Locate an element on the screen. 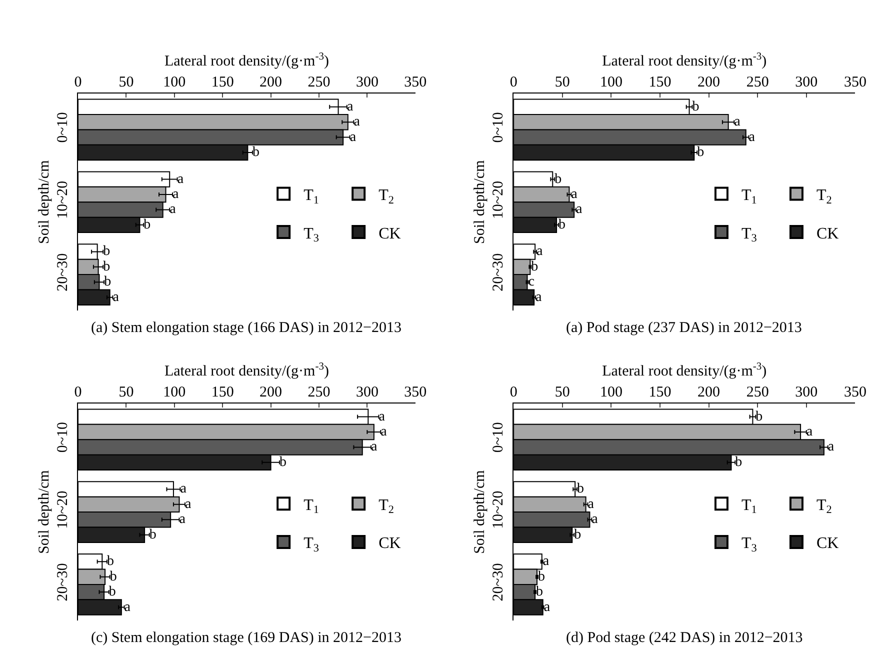 This screenshot has width=889, height=669. text: (a) Stem elongation stage (166 DAS) in 2012−2013 is located at coordinates (246, 328).